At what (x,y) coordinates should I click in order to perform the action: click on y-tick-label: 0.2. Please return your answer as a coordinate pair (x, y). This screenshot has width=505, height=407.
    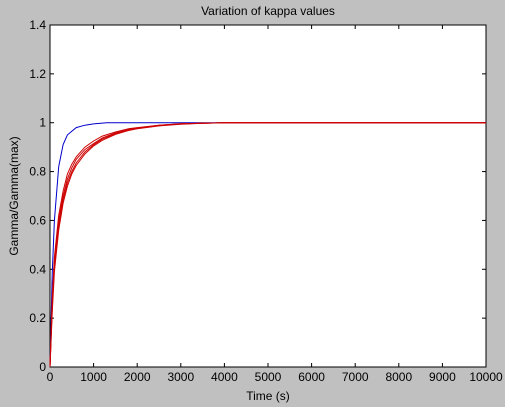
    Looking at the image, I should click on (37, 318).